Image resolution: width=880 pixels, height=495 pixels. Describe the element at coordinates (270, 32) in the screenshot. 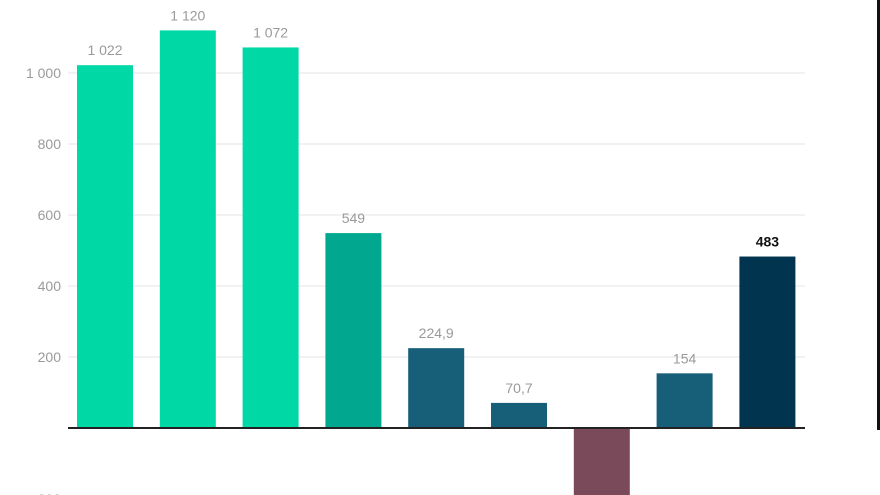

I see `data-label: 1 072` at that location.